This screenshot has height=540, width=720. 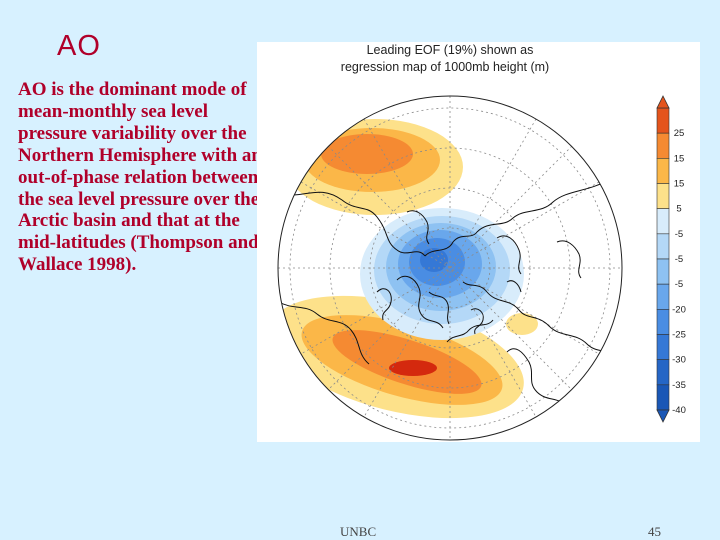 What do you see at coordinates (679, 335) in the screenshot?
I see `colorbar-tick-label: -25` at bounding box center [679, 335].